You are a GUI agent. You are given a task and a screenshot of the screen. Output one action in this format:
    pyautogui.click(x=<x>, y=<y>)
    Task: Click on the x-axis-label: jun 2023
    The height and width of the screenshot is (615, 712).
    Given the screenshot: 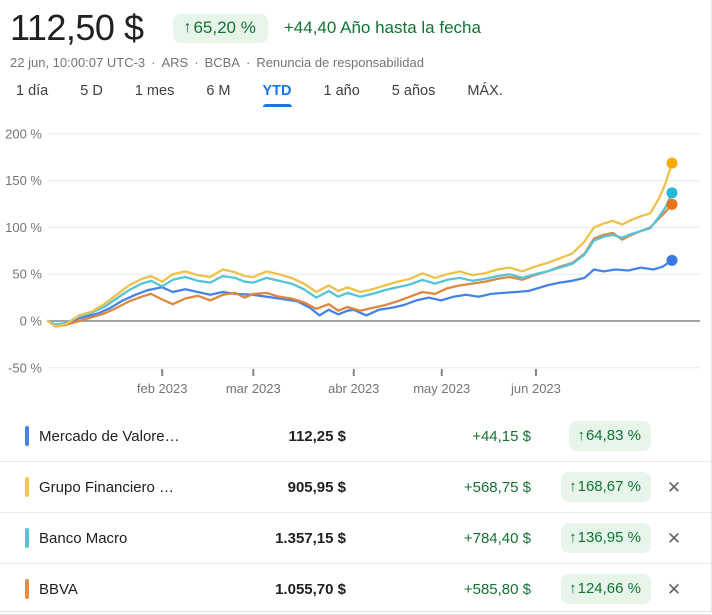 What is the action you would take?
    pyautogui.click(x=535, y=388)
    